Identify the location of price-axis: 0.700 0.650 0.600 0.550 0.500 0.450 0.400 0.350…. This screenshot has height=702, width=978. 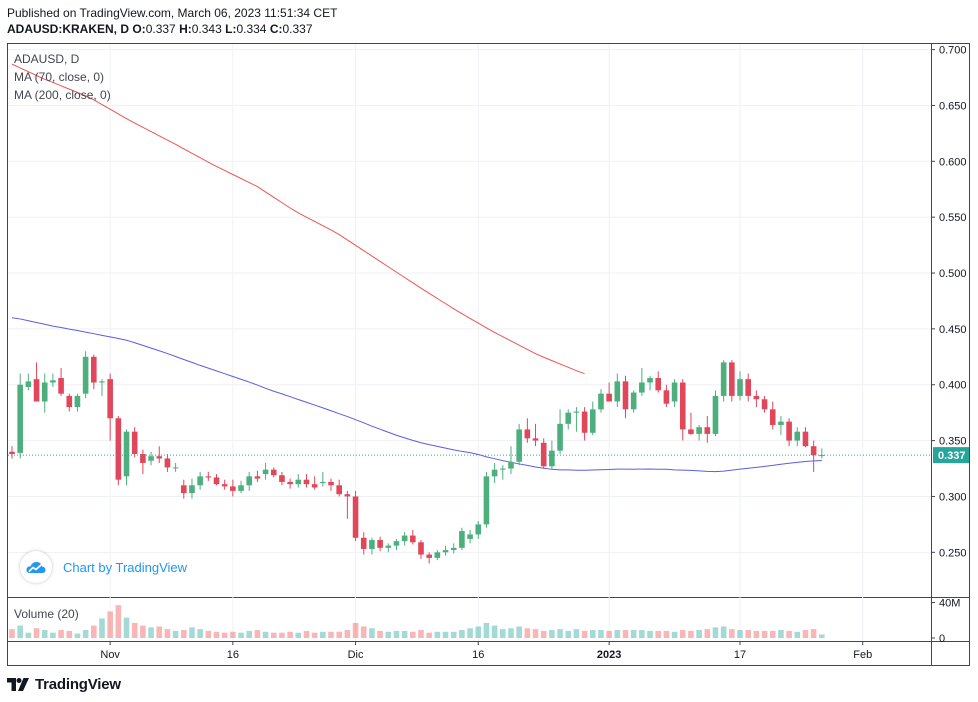
(950, 302).